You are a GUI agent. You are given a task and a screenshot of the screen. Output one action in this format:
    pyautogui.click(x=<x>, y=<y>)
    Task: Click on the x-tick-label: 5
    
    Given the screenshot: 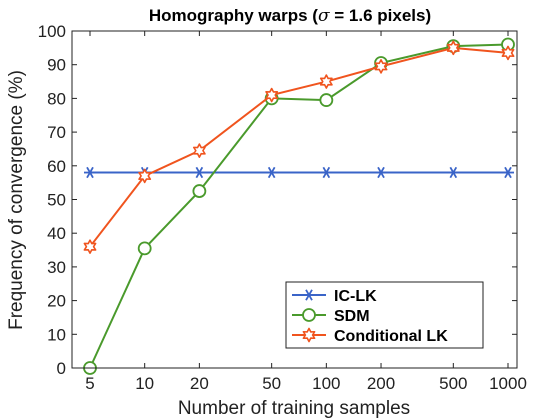 What is the action you would take?
    pyautogui.click(x=89, y=383)
    